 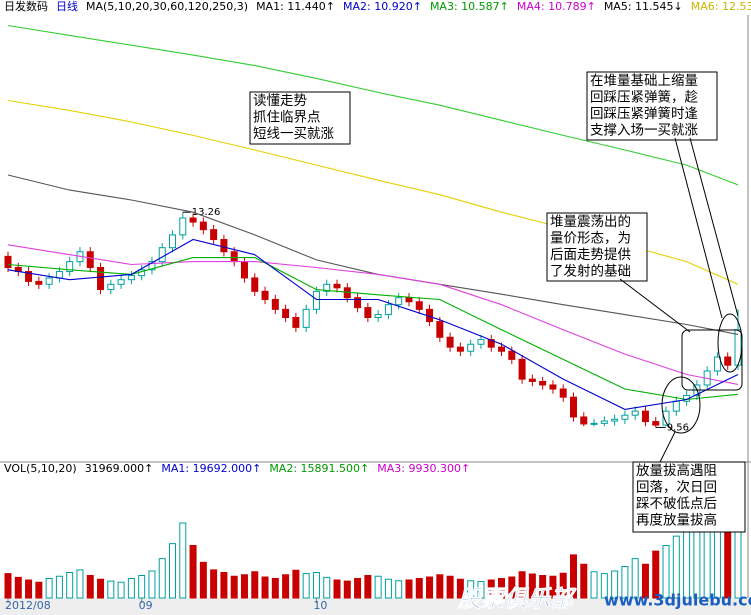 I want to click on annotation-text: 支撑入场一买就涨, so click(x=644, y=131).